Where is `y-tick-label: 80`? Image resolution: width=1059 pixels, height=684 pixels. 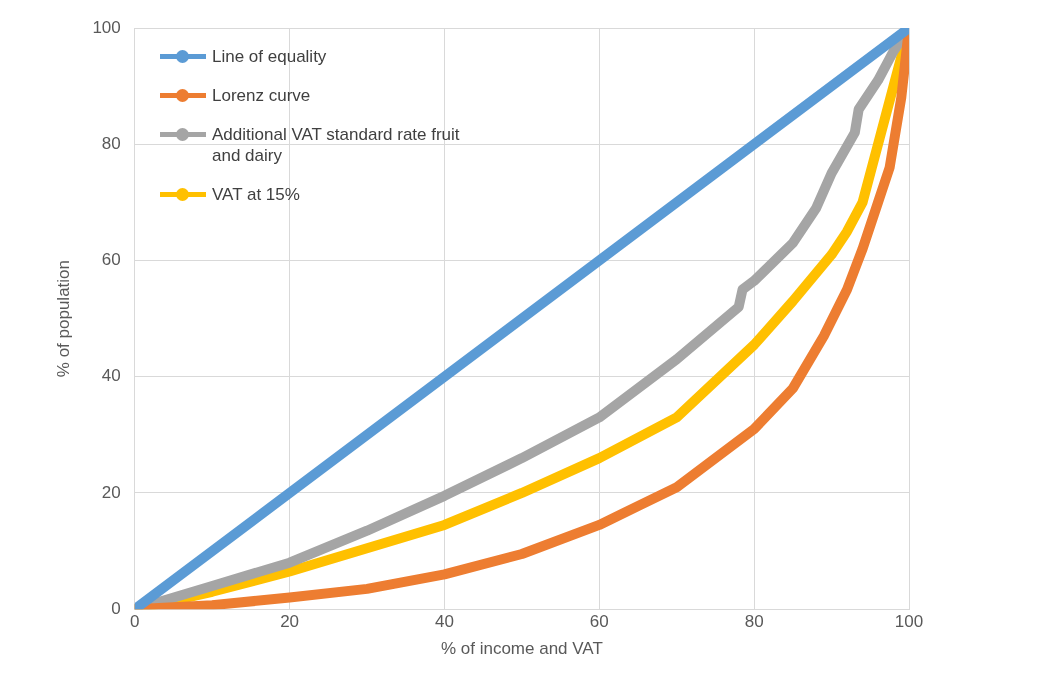 y-tick-label: 80 is located at coordinates (111, 143).